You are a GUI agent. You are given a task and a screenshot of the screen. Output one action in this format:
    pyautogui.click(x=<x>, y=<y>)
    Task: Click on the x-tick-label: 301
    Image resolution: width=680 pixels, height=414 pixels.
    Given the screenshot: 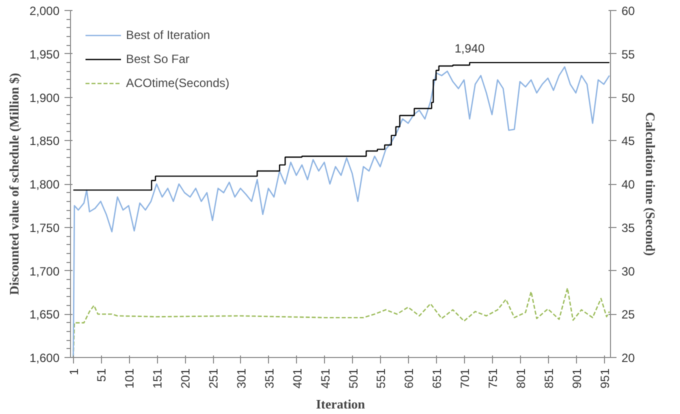 What is the action you would take?
    pyautogui.click(x=241, y=378)
    